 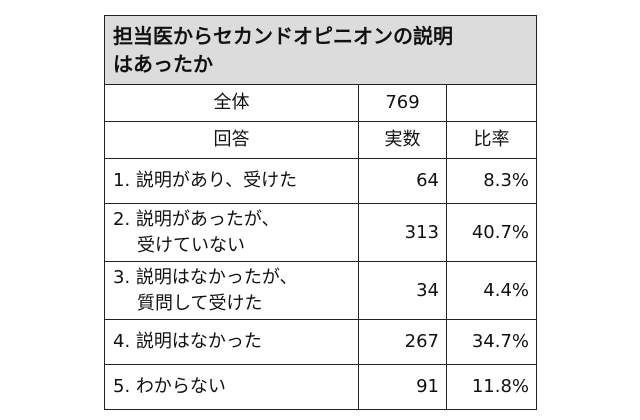 I want to click on table-row: 4. 説明はなかった 267 34.7%, so click(x=320, y=342).